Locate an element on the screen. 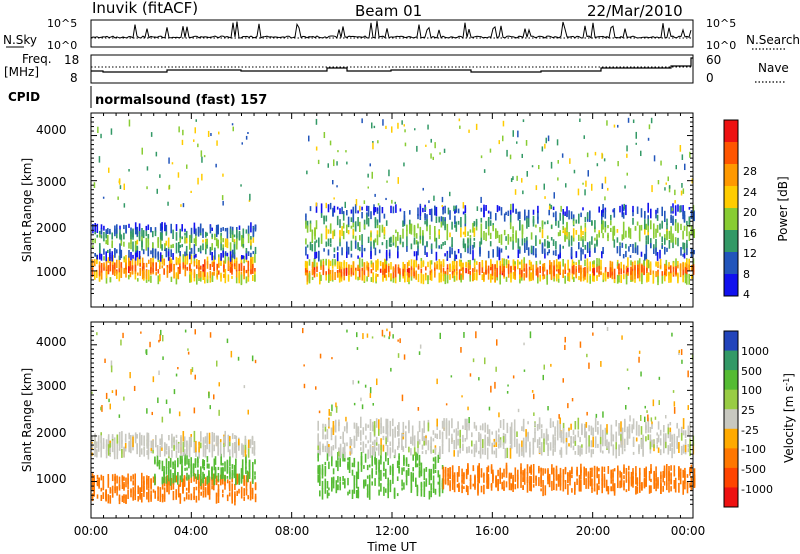 The height and width of the screenshot is (554, 800). nave-label: Nave is located at coordinates (773, 68).